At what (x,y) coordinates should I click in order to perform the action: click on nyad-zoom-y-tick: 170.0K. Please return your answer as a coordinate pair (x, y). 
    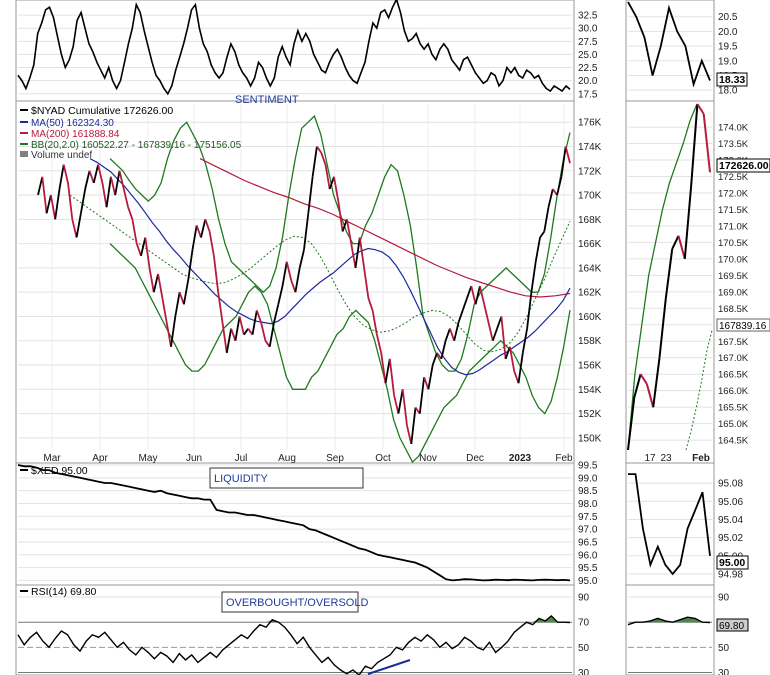
    Looking at the image, I should click on (733, 259).